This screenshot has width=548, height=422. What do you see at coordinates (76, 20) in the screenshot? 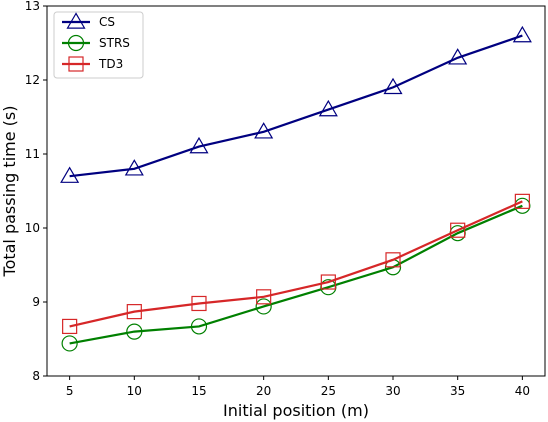
I see `legend-marker-cs` at bounding box center [76, 20].